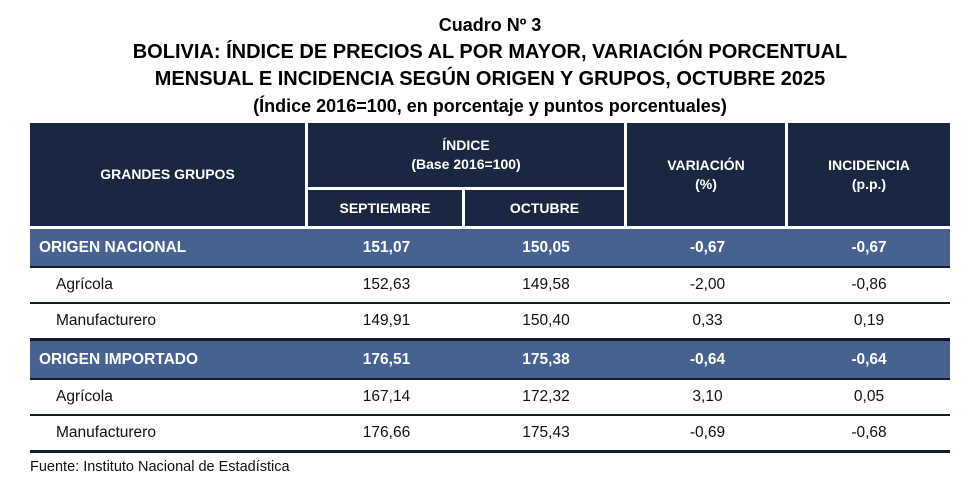 This screenshot has height=500, width=980. Describe the element at coordinates (466, 145) in the screenshot. I see `header-indice-line1: ÍNDICE` at that location.